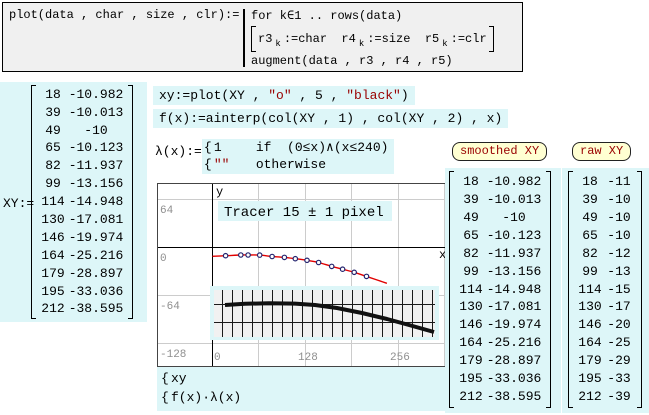 This screenshot has width=649, height=415. Describe the element at coordinates (403, 39) in the screenshot. I see `program-token: :=size r5` at that location.